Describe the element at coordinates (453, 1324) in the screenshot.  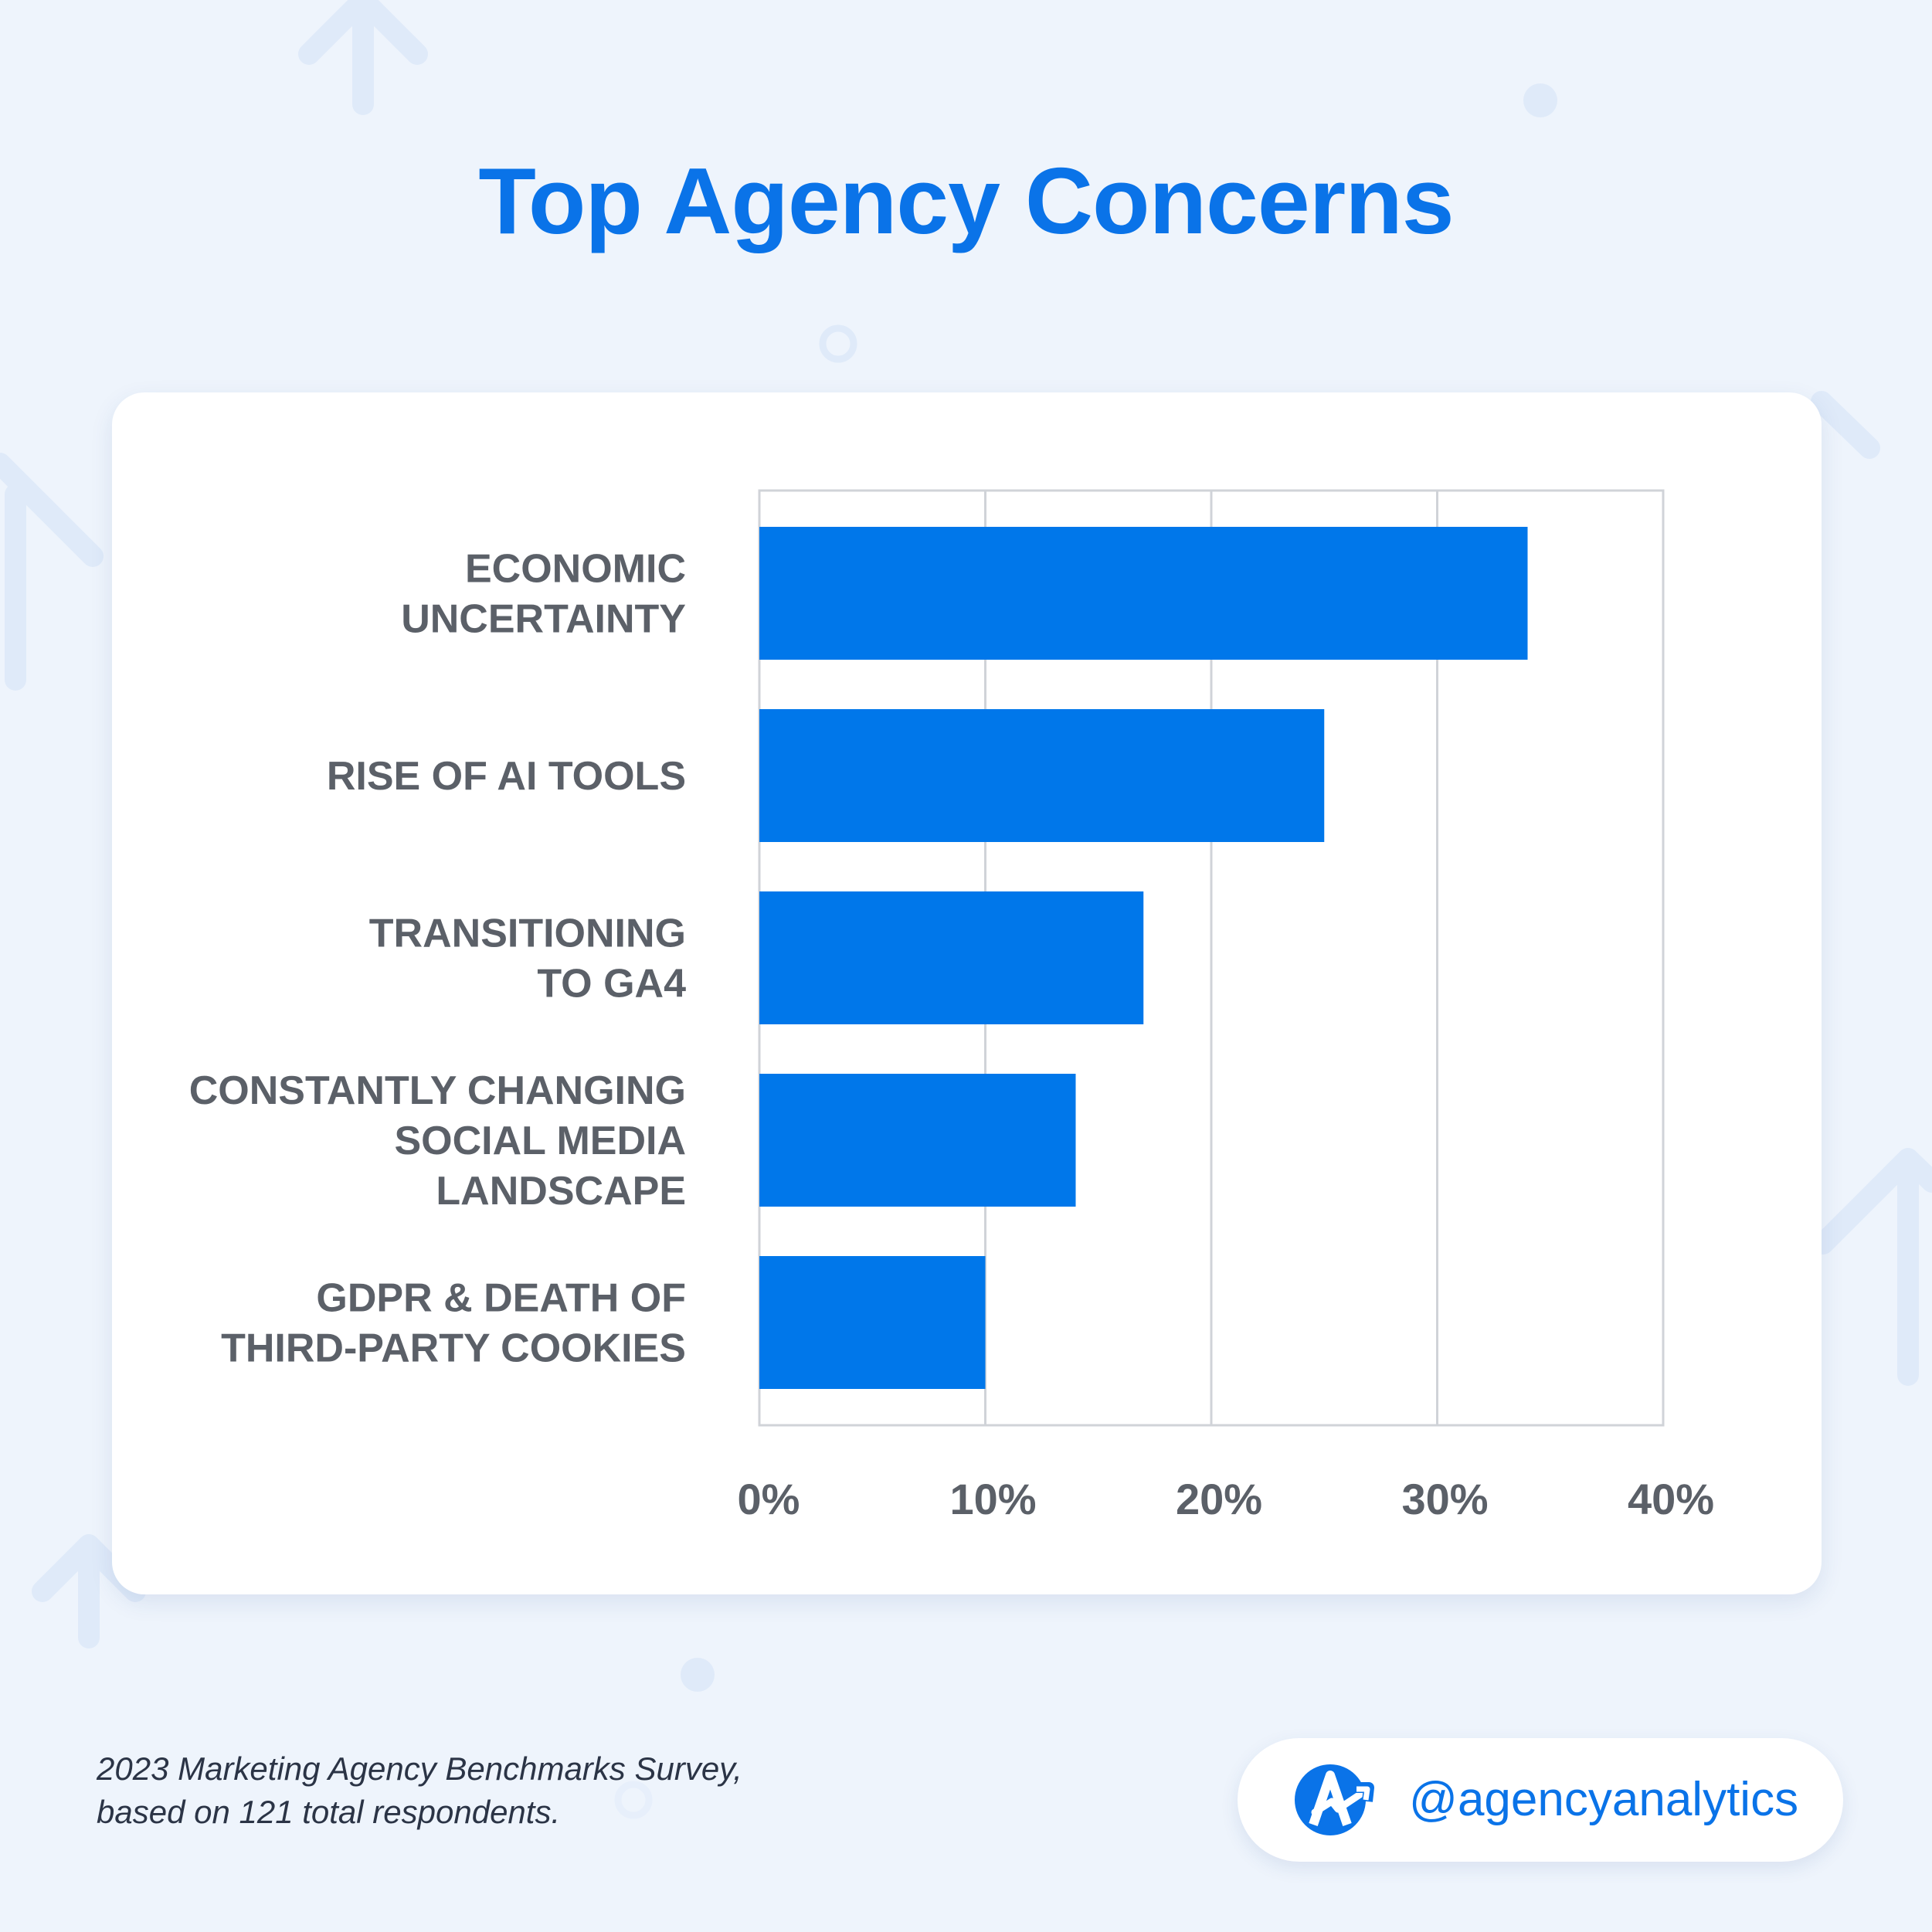
I see `category-label: GDPR & DEATH OF THIRD-PARTY COOKIES` at that location.